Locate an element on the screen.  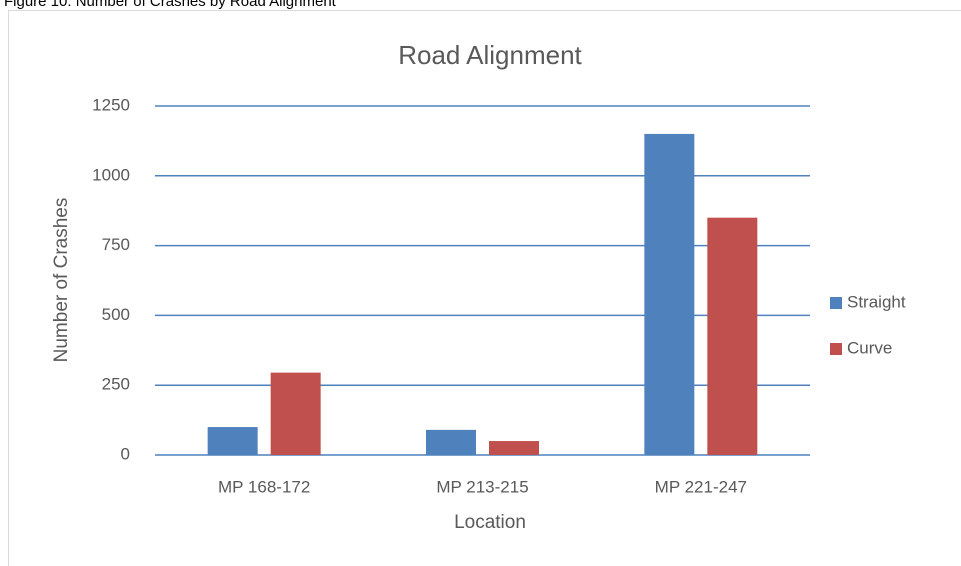
y-tick-label: 1250 is located at coordinates (111, 104).